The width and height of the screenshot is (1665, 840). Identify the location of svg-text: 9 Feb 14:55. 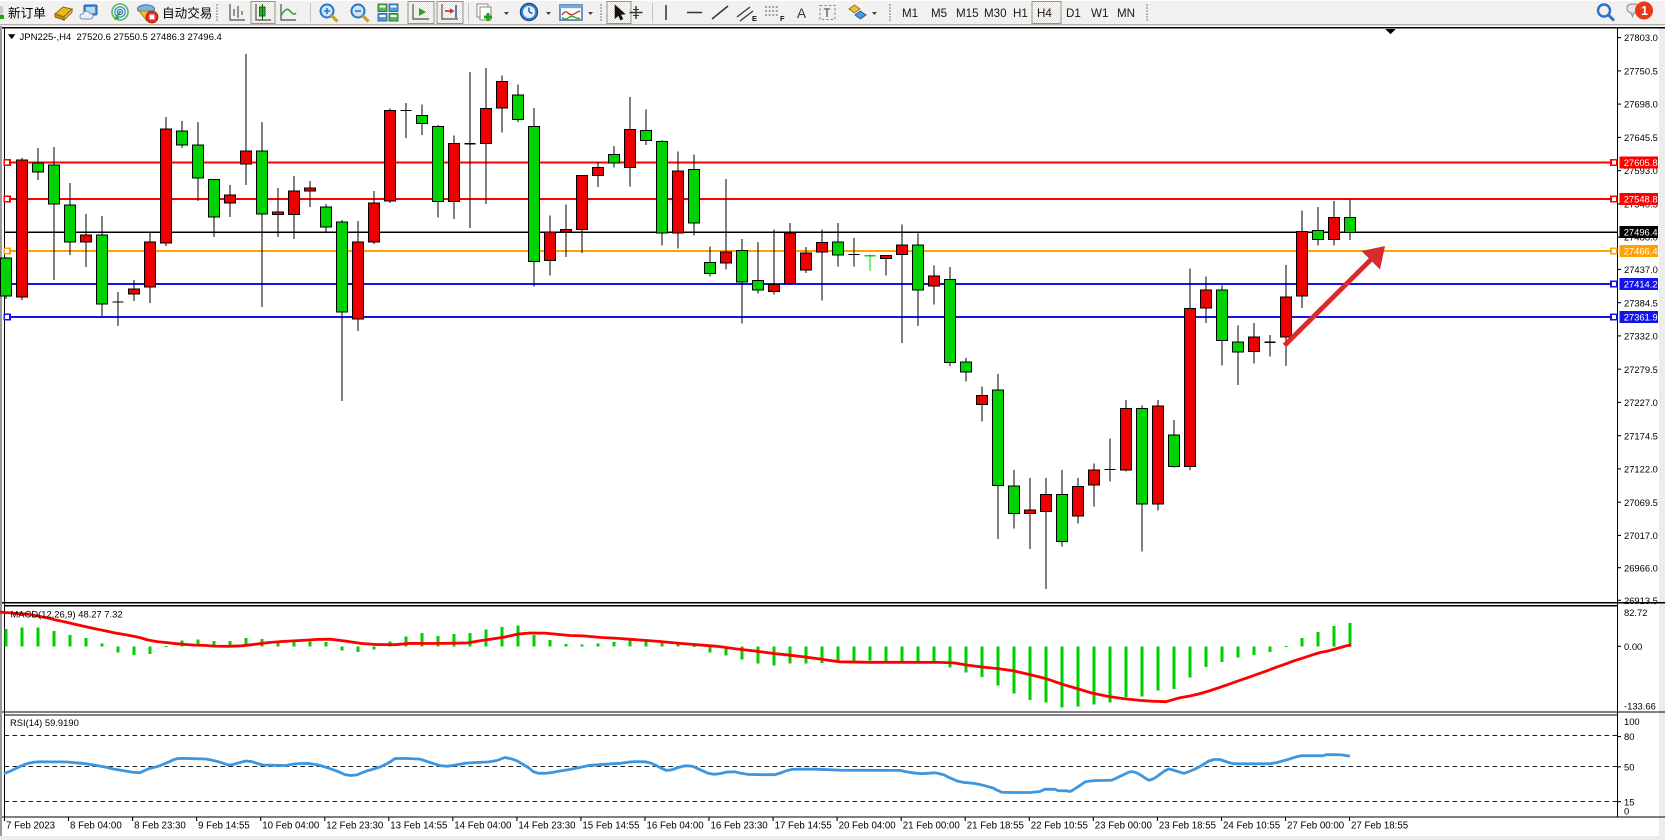
(224, 826).